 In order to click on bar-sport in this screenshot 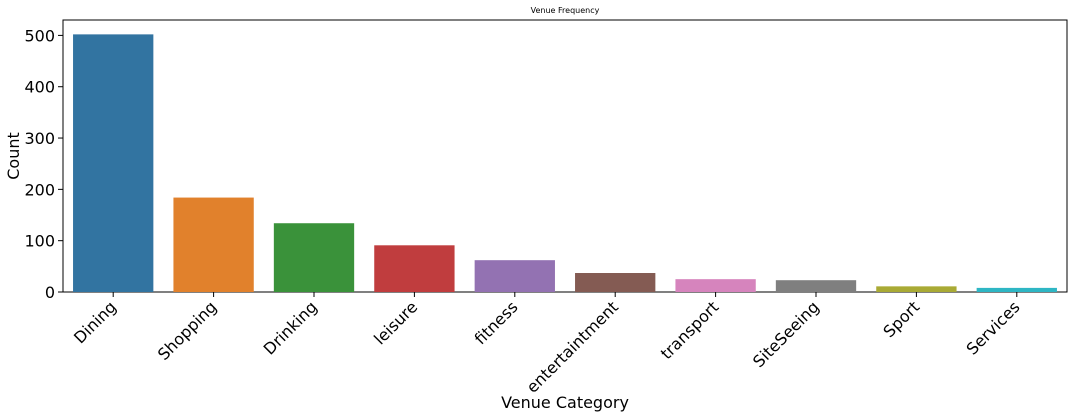, I will do `click(916, 289)`.